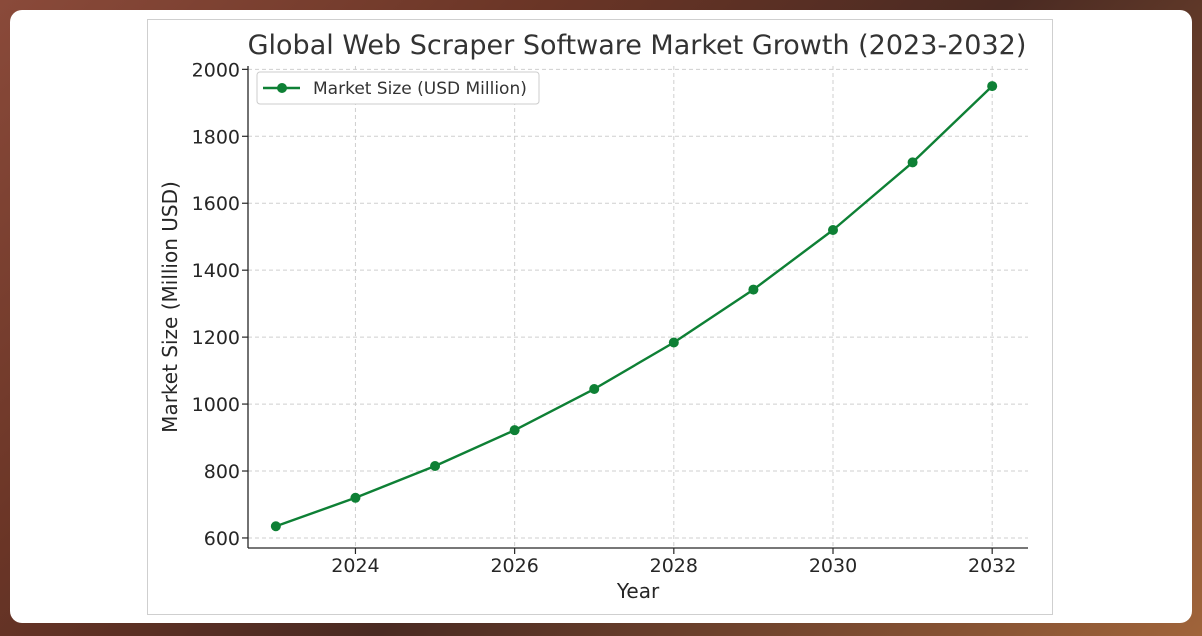  What do you see at coordinates (216, 338) in the screenshot?
I see `y-tick-label: 1200` at bounding box center [216, 338].